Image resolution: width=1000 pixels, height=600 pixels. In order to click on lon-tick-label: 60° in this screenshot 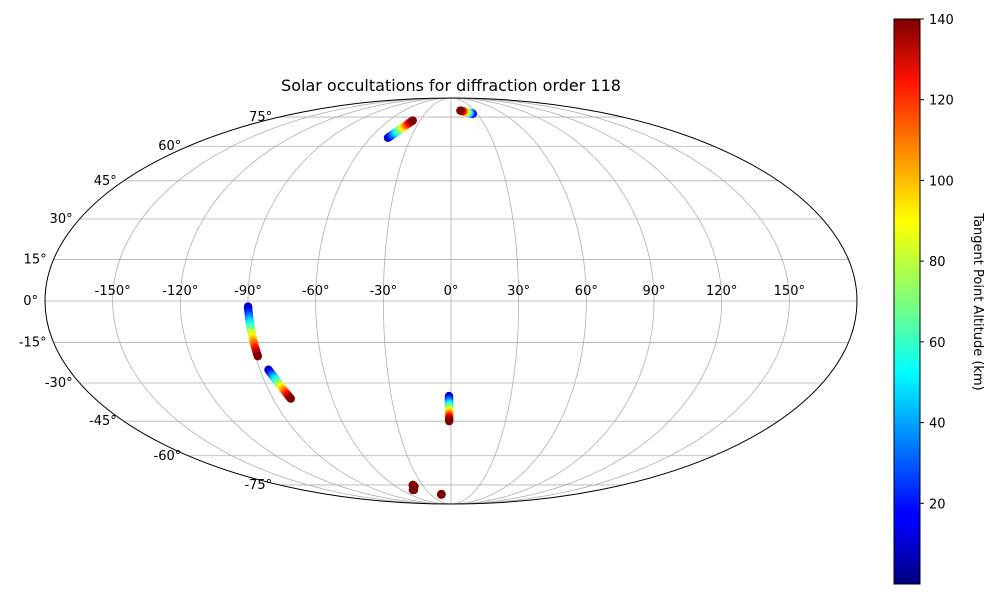, I will do `click(586, 291)`.